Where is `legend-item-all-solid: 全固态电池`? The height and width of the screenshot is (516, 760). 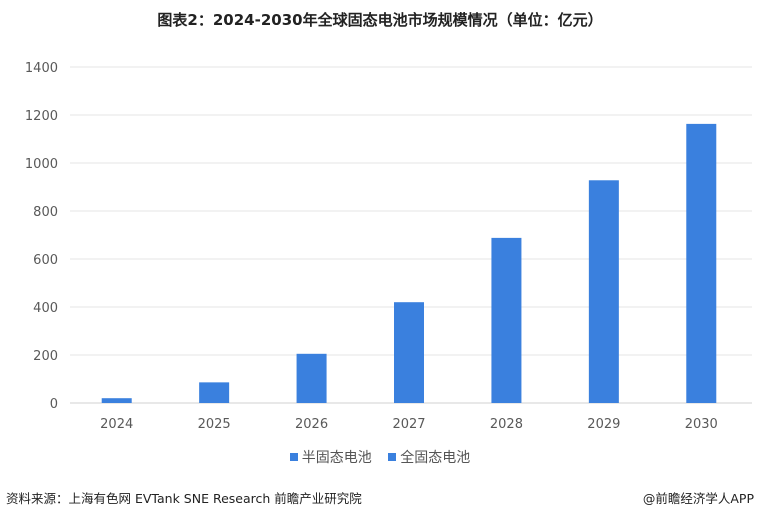
legend-item-all-solid: 全固态电池 is located at coordinates (429, 457).